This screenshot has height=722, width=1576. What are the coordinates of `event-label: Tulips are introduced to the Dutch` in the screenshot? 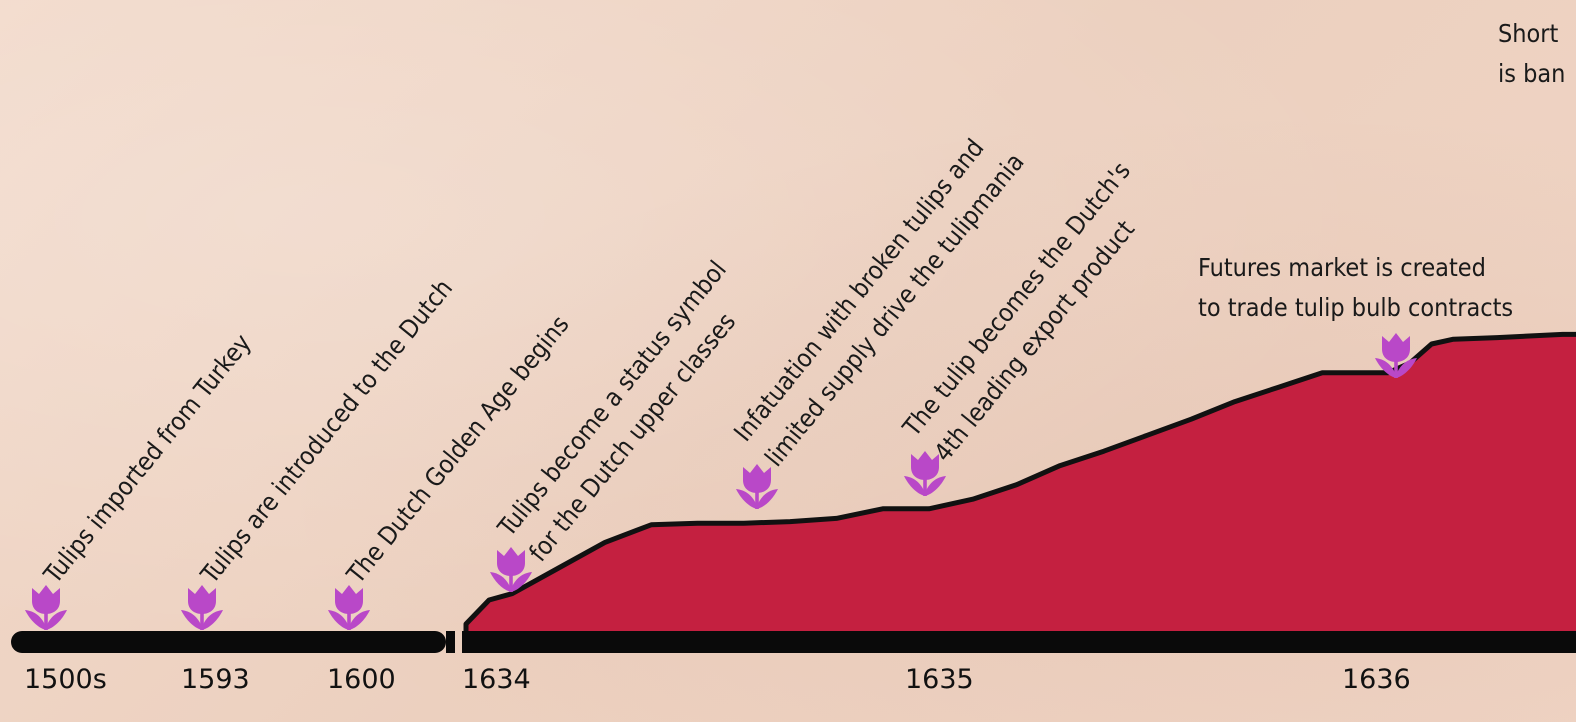 It's located at (326, 432).